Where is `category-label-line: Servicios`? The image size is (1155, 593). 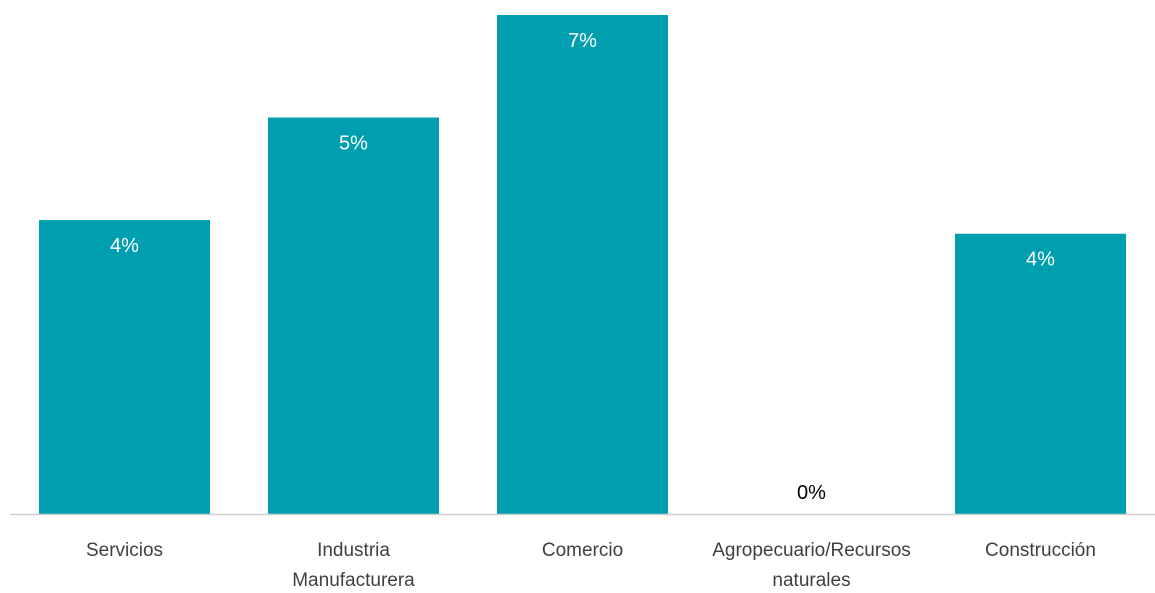
category-label-line: Servicios is located at coordinates (124, 550).